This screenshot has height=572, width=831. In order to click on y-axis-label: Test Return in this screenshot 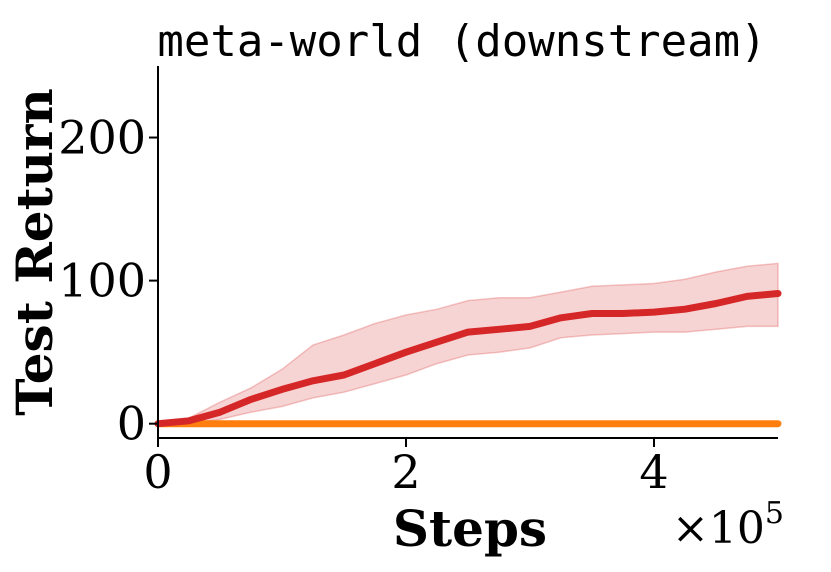, I will do `click(34, 251)`.